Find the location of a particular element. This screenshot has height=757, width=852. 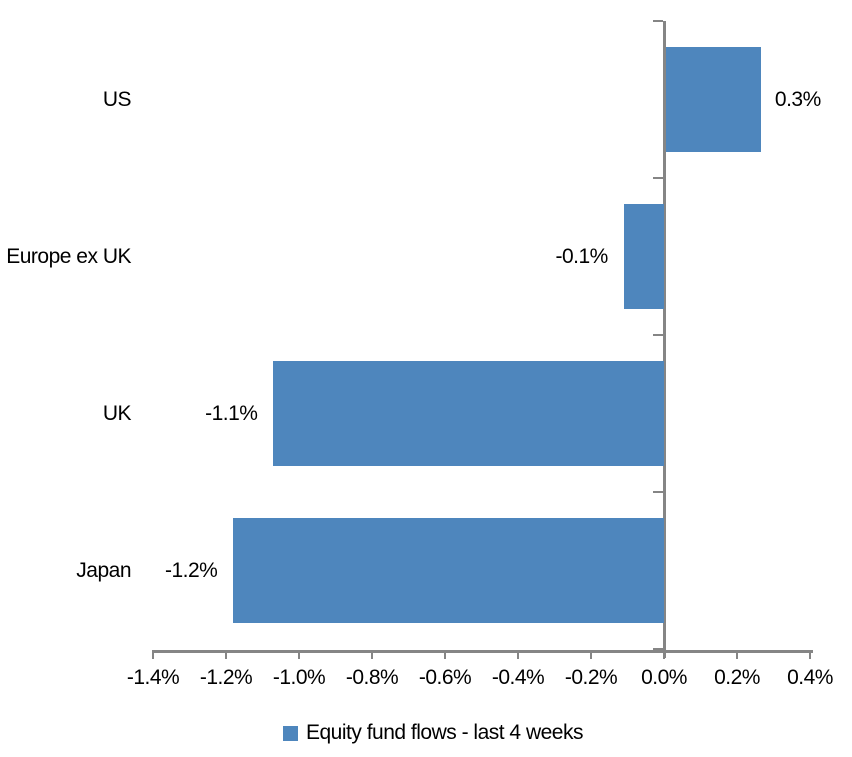

category-label-japan: Japan is located at coordinates (103, 570).